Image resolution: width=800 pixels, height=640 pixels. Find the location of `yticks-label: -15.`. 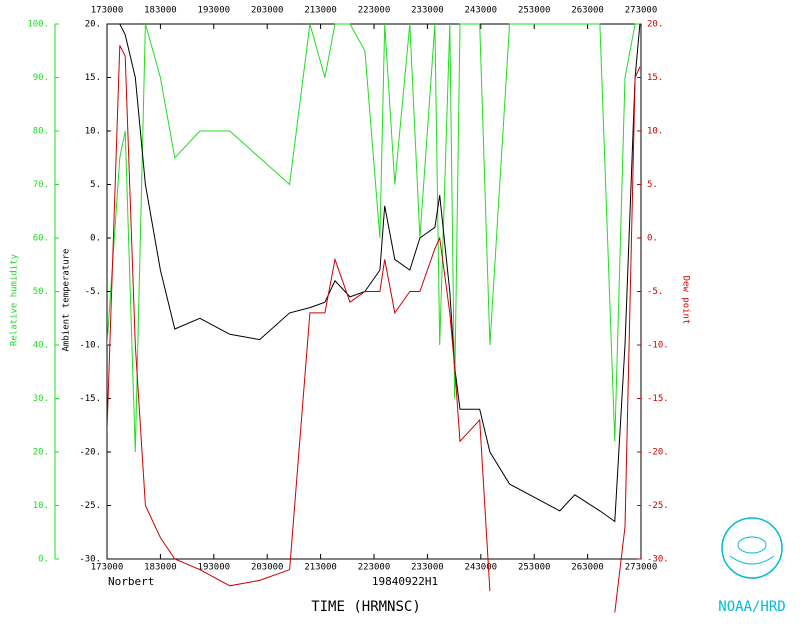

yticks-label: -15. is located at coordinates (90, 399).